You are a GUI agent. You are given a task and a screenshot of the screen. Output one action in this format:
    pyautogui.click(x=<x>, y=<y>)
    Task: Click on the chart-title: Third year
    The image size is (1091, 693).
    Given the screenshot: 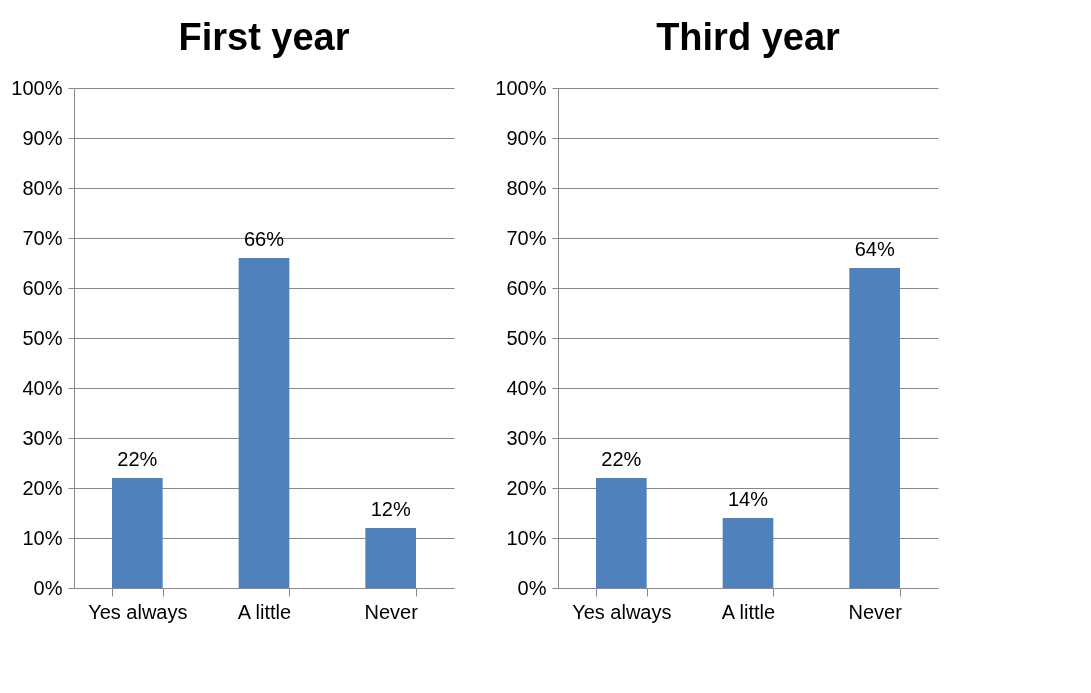 What is the action you would take?
    pyautogui.click(x=748, y=37)
    